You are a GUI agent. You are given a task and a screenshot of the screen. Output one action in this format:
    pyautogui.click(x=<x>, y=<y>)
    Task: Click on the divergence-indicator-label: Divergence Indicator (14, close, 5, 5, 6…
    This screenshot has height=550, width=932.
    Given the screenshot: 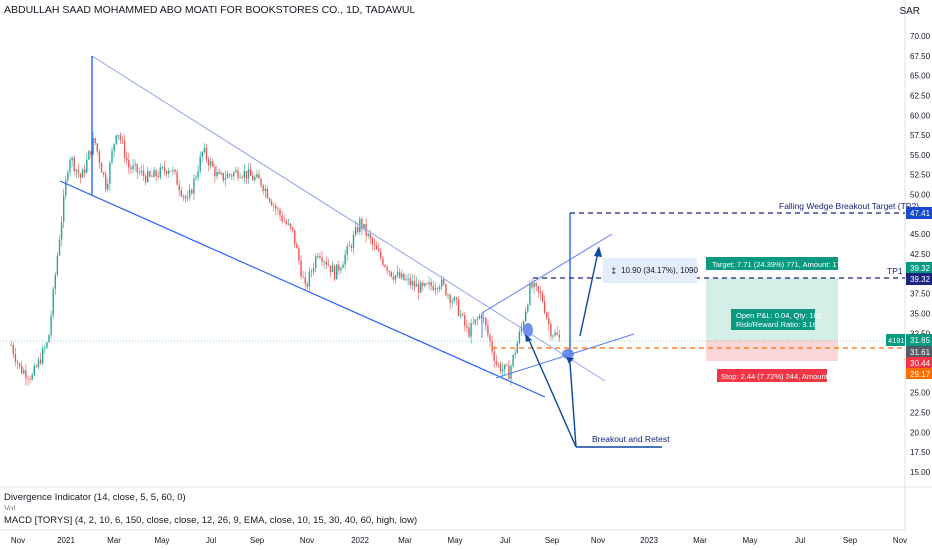 What is the action you would take?
    pyautogui.click(x=95, y=497)
    